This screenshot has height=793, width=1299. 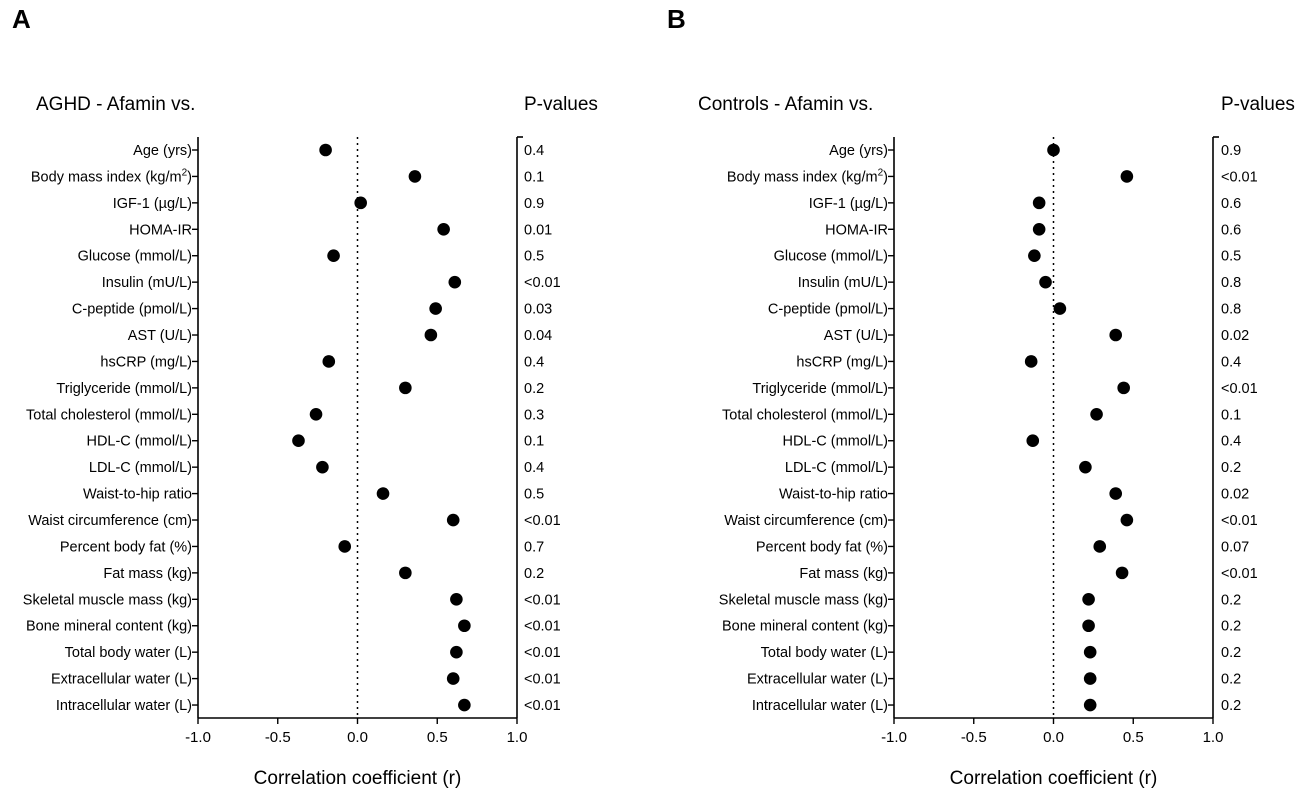 What do you see at coordinates (843, 283) in the screenshot?
I see `panel-b-category-label: Insulin (mU/L)` at bounding box center [843, 283].